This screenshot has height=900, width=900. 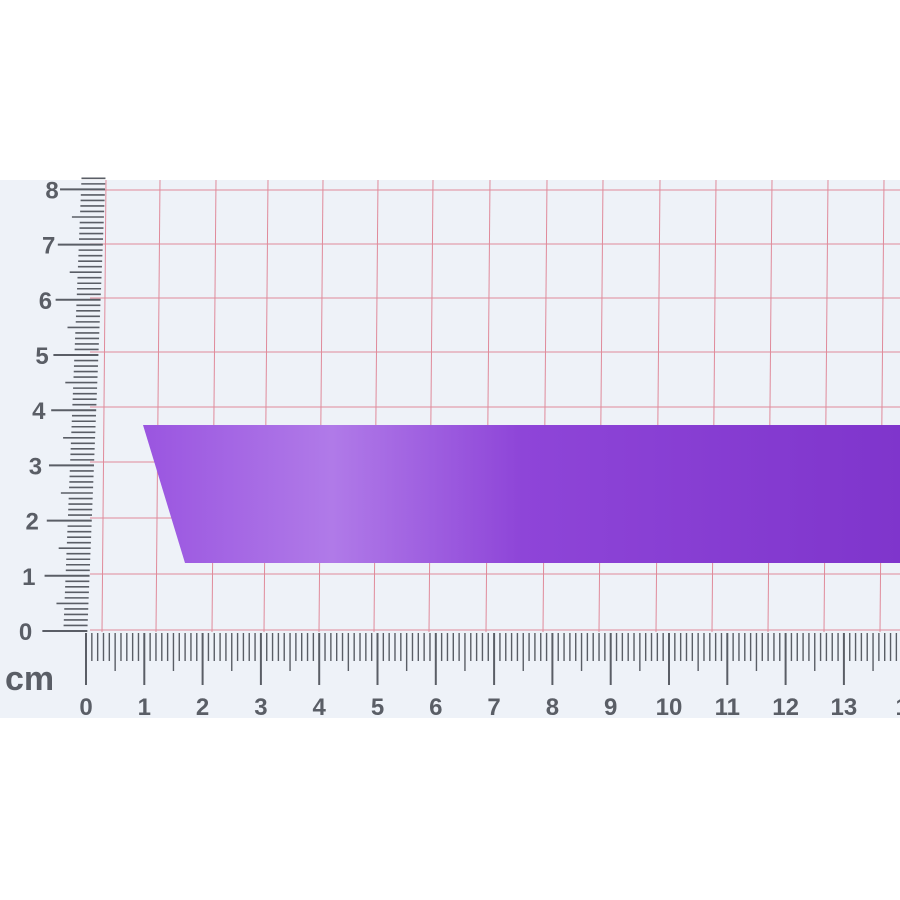 I want to click on x-axis-label: 7, so click(x=493, y=707).